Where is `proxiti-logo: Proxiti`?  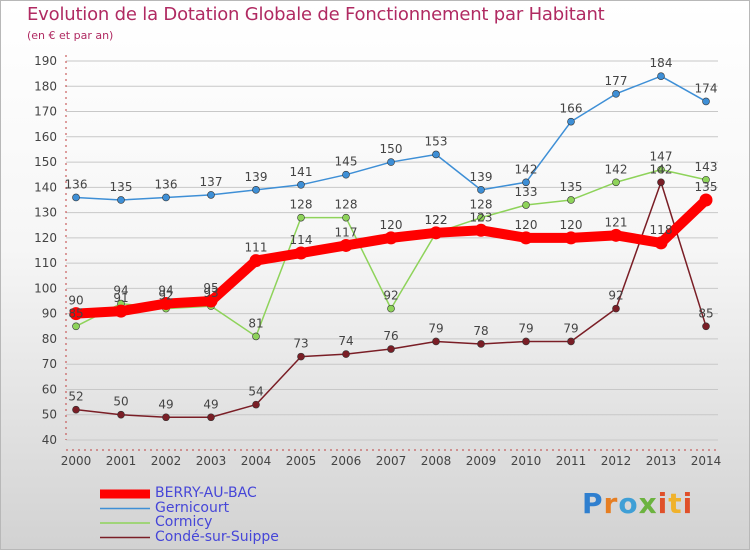
proxiti-logo: Proxiti is located at coordinates (637, 503).